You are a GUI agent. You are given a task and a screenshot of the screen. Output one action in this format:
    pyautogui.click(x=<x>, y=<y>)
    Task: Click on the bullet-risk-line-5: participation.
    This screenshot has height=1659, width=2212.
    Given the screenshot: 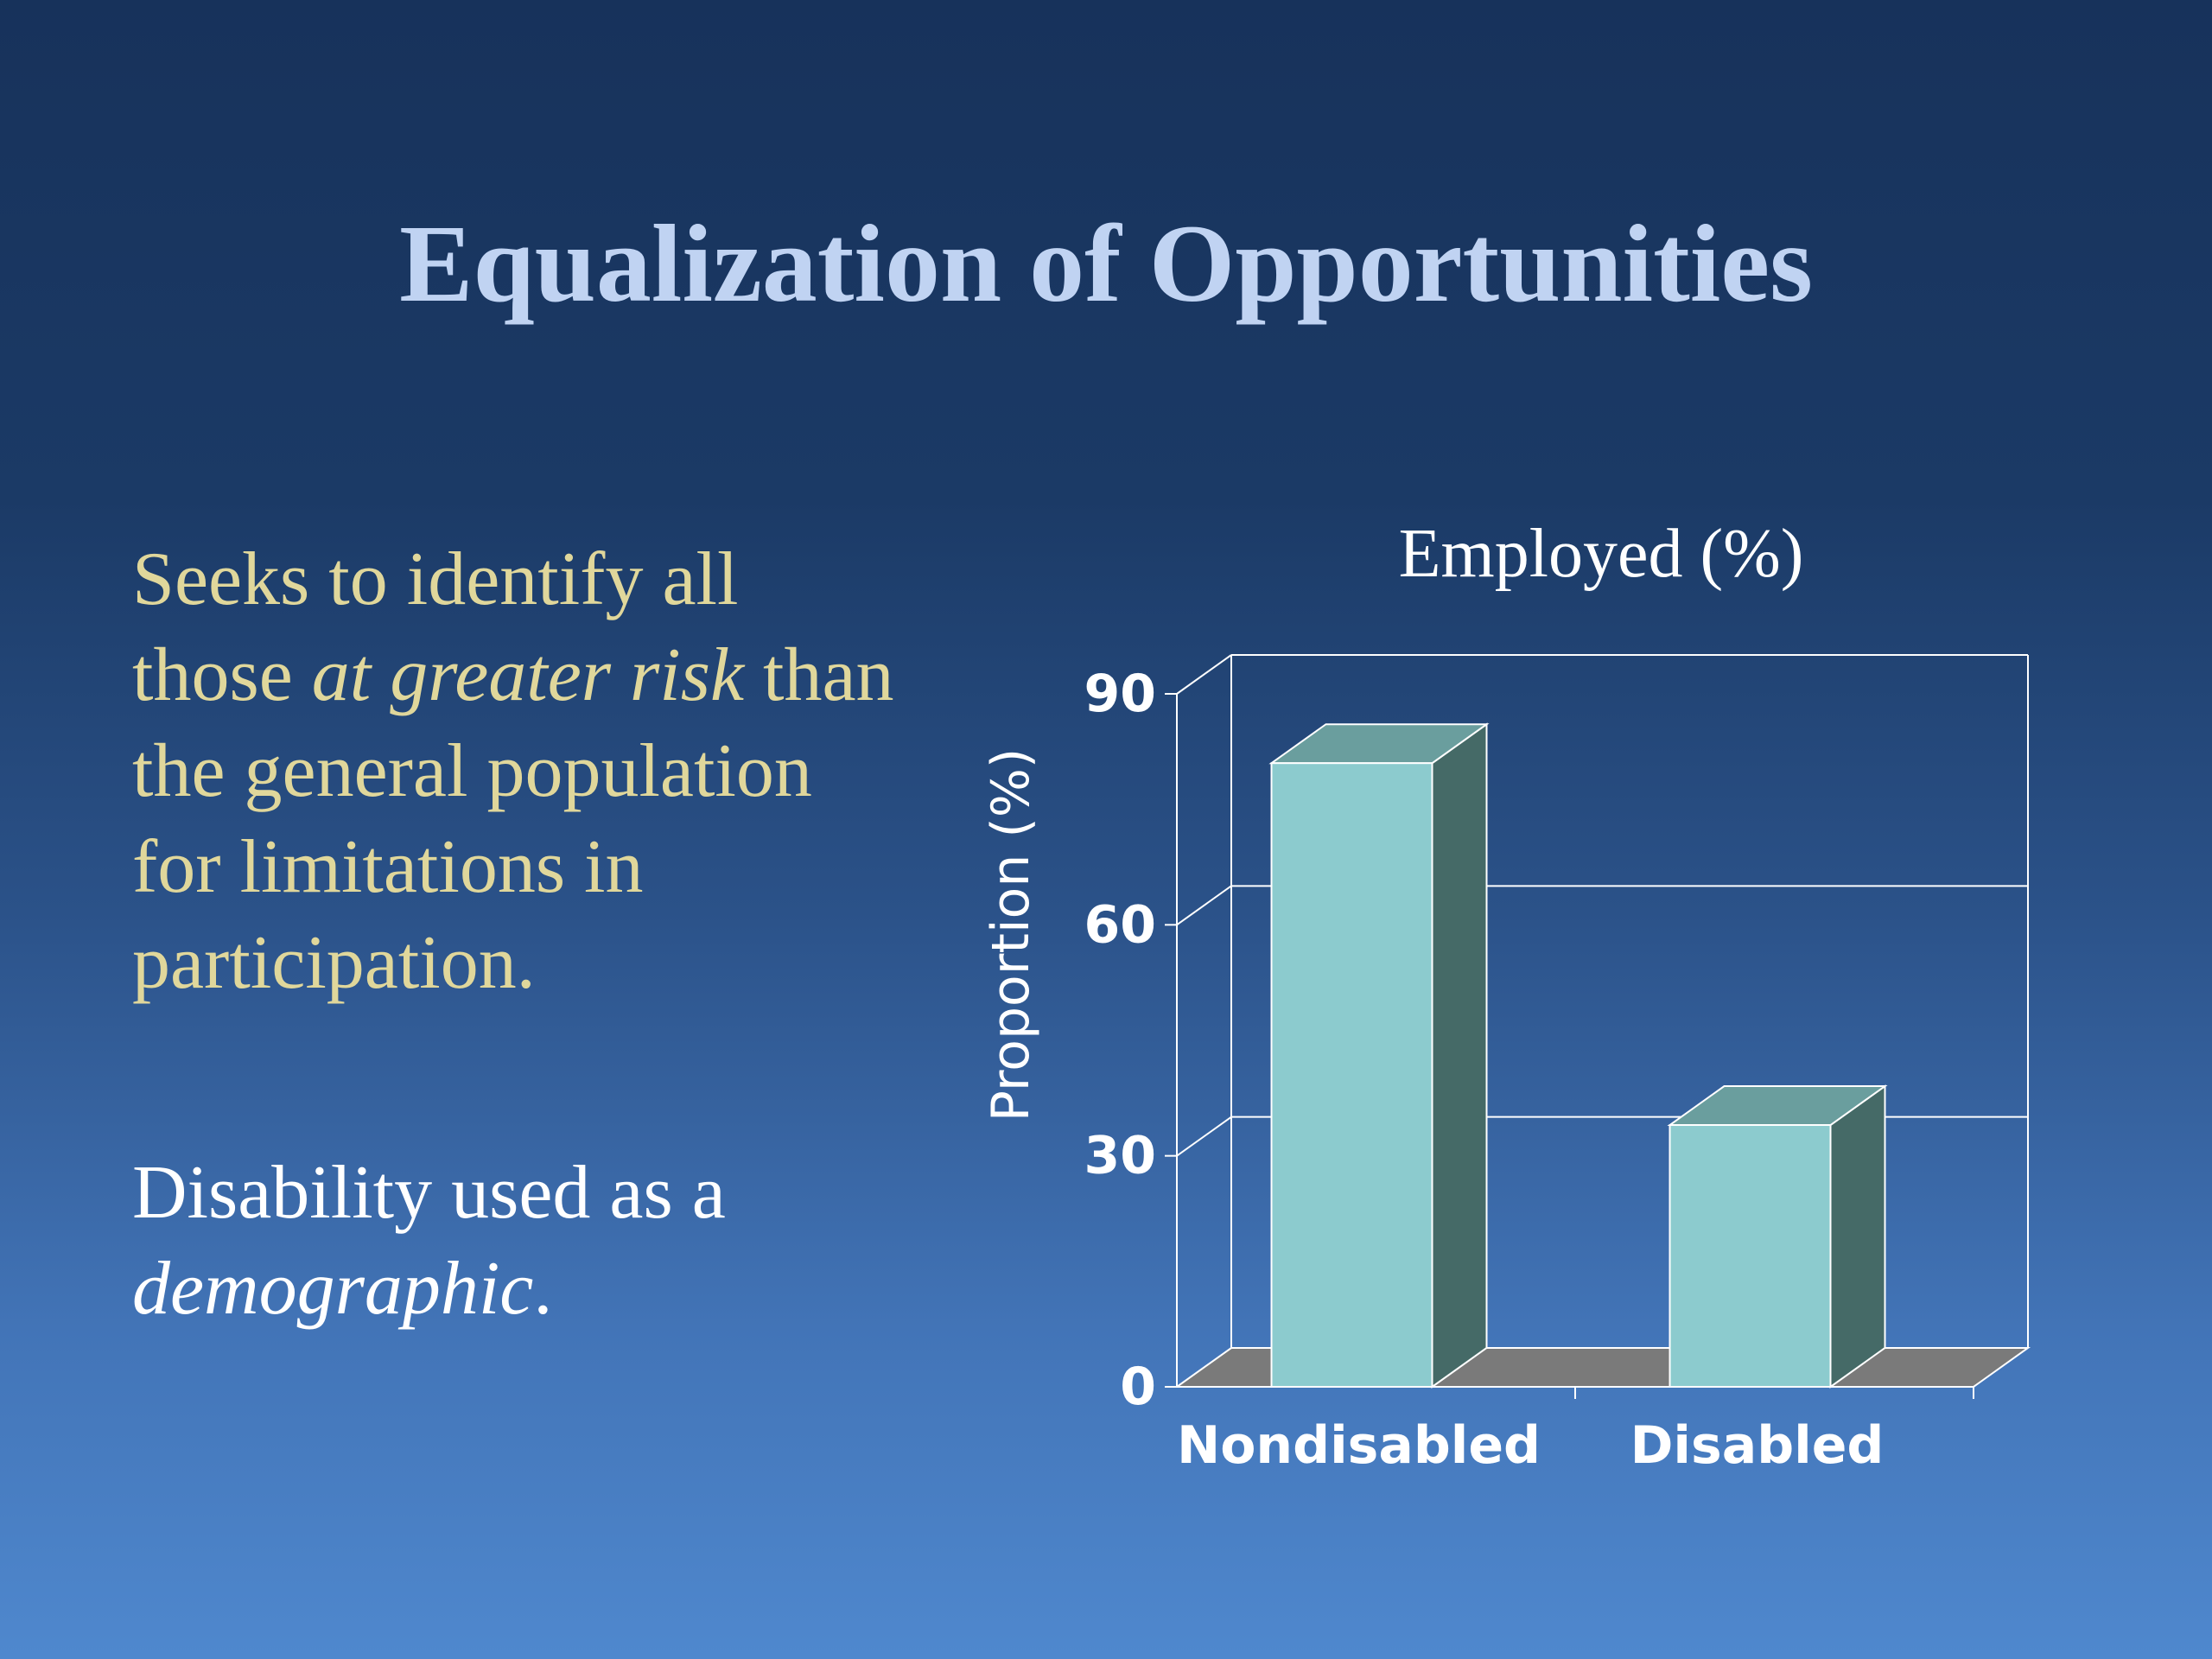 What is the action you would take?
    pyautogui.click(x=334, y=963)
    